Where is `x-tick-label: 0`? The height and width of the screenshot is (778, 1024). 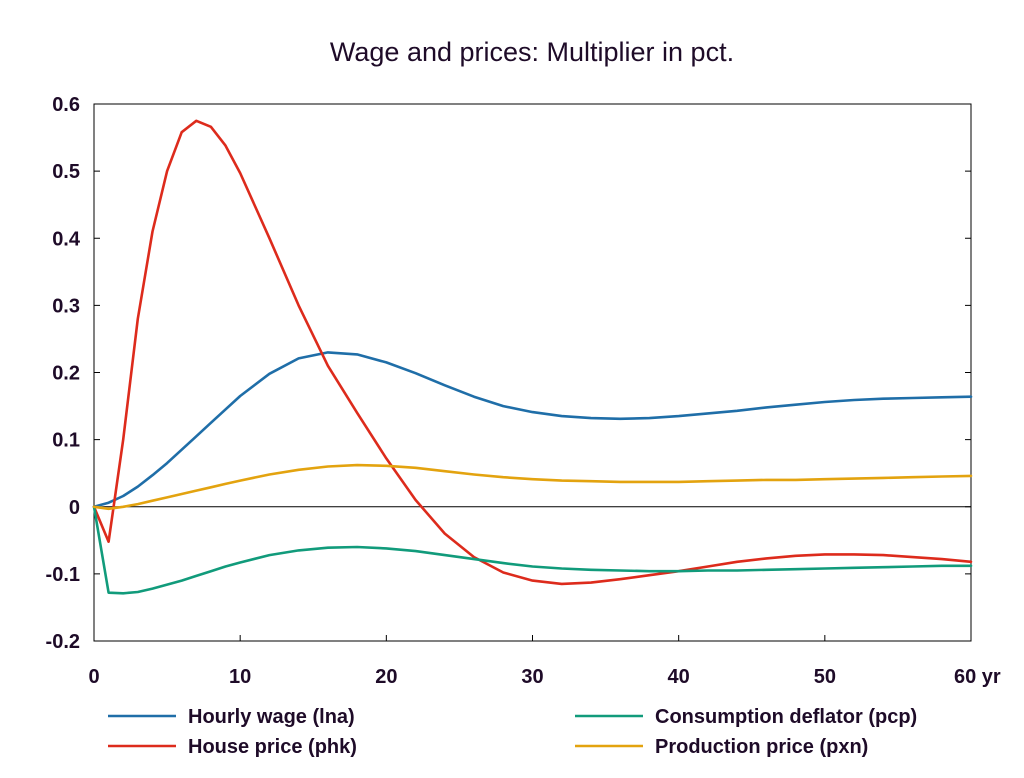 x-tick-label: 0 is located at coordinates (93, 677).